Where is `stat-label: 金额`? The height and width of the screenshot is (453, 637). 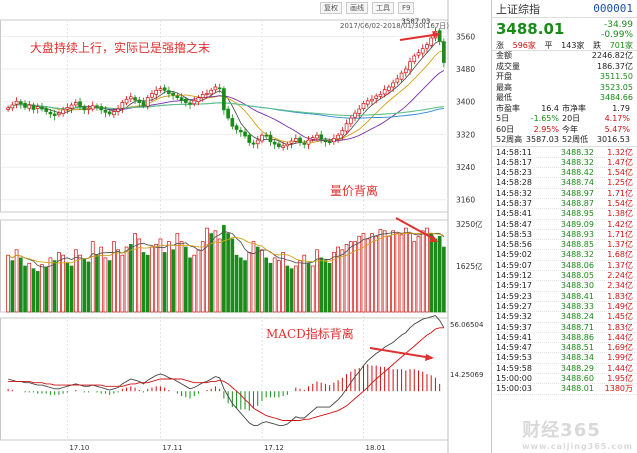 stat-label: 金额 is located at coordinates (504, 55).